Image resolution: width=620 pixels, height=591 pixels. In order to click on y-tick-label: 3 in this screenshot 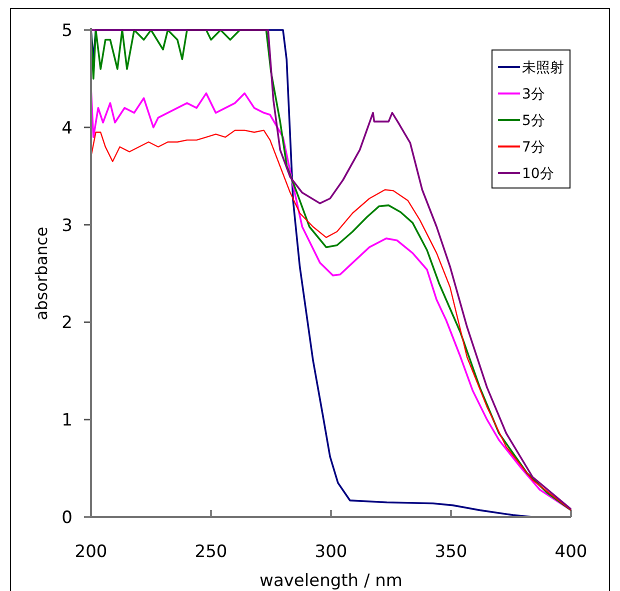, I will do `click(67, 226)`.